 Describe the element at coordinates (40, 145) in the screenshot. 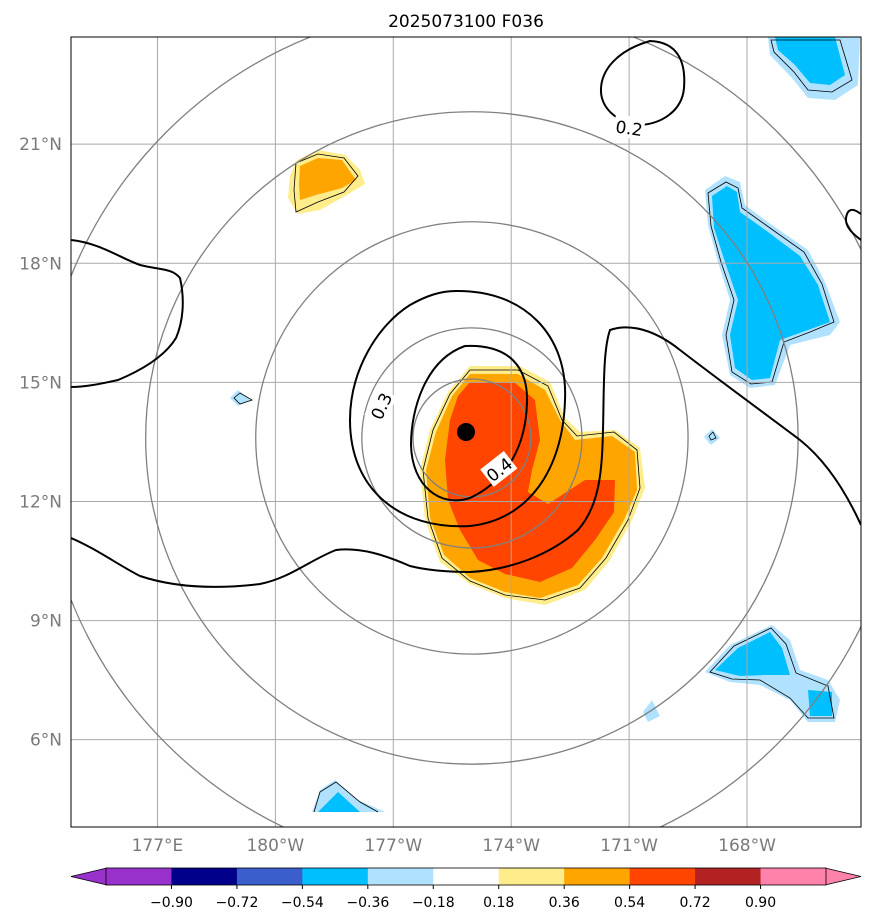

I see `y-tick-label: 21°N` at that location.